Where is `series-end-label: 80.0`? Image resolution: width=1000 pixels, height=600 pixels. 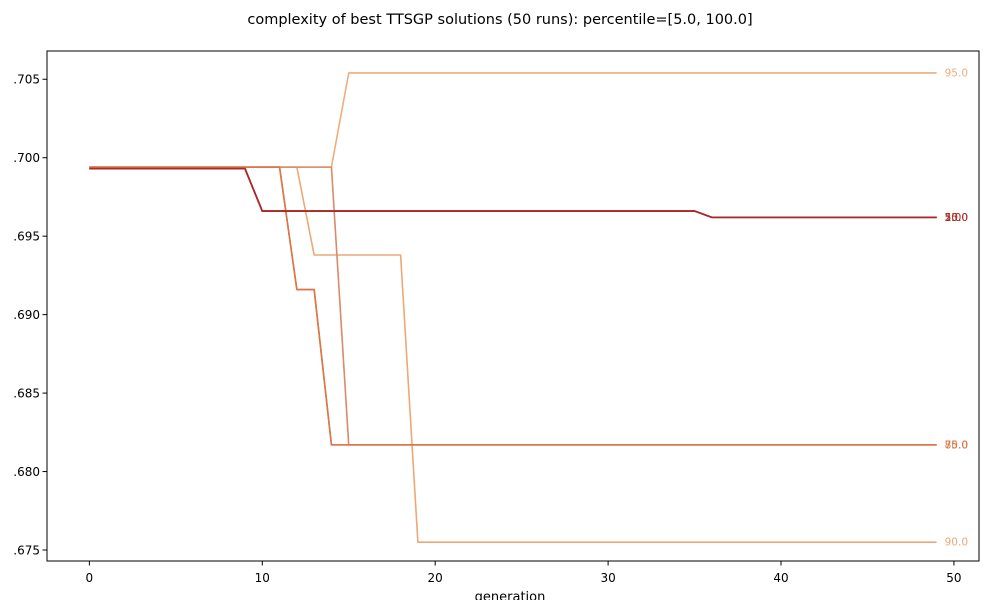 series-end-label: 80.0 is located at coordinates (956, 445).